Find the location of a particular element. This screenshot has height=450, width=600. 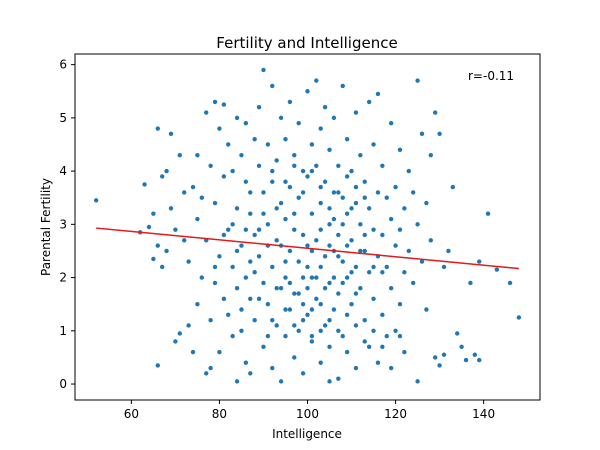

x-tick-label: 140 is located at coordinates (483, 414).